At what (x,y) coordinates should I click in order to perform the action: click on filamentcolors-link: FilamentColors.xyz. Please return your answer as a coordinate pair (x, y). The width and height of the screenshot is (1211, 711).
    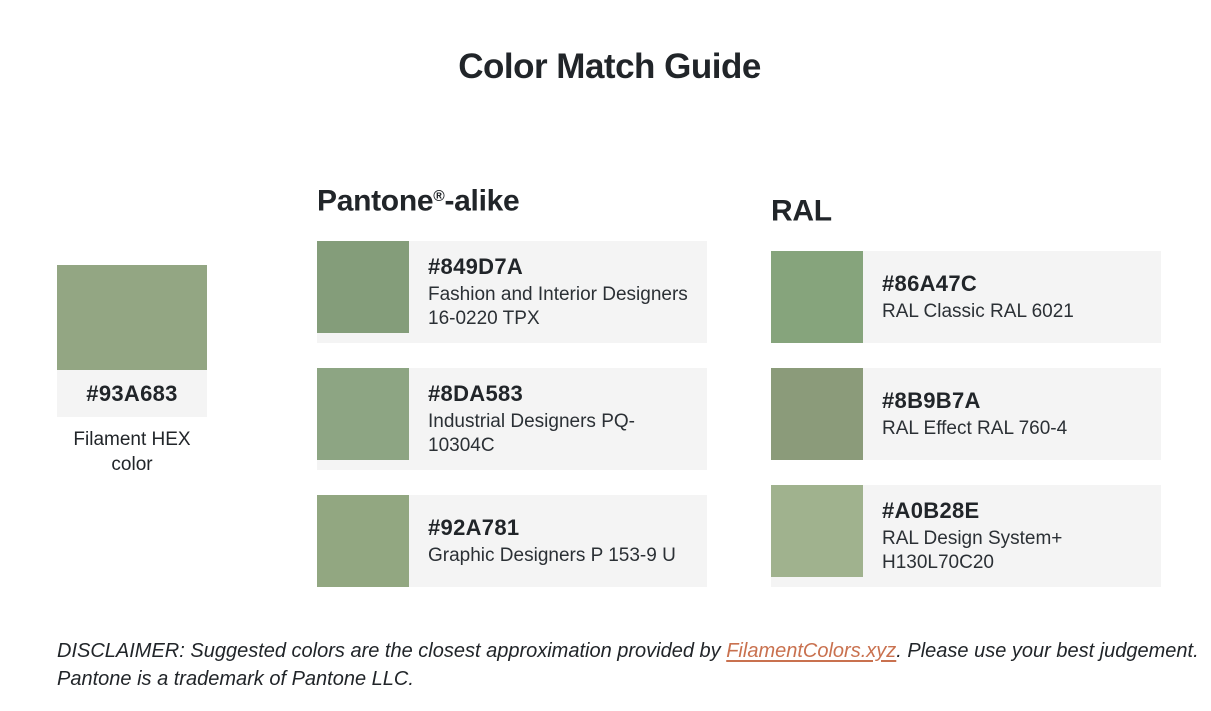
    Looking at the image, I should click on (811, 650).